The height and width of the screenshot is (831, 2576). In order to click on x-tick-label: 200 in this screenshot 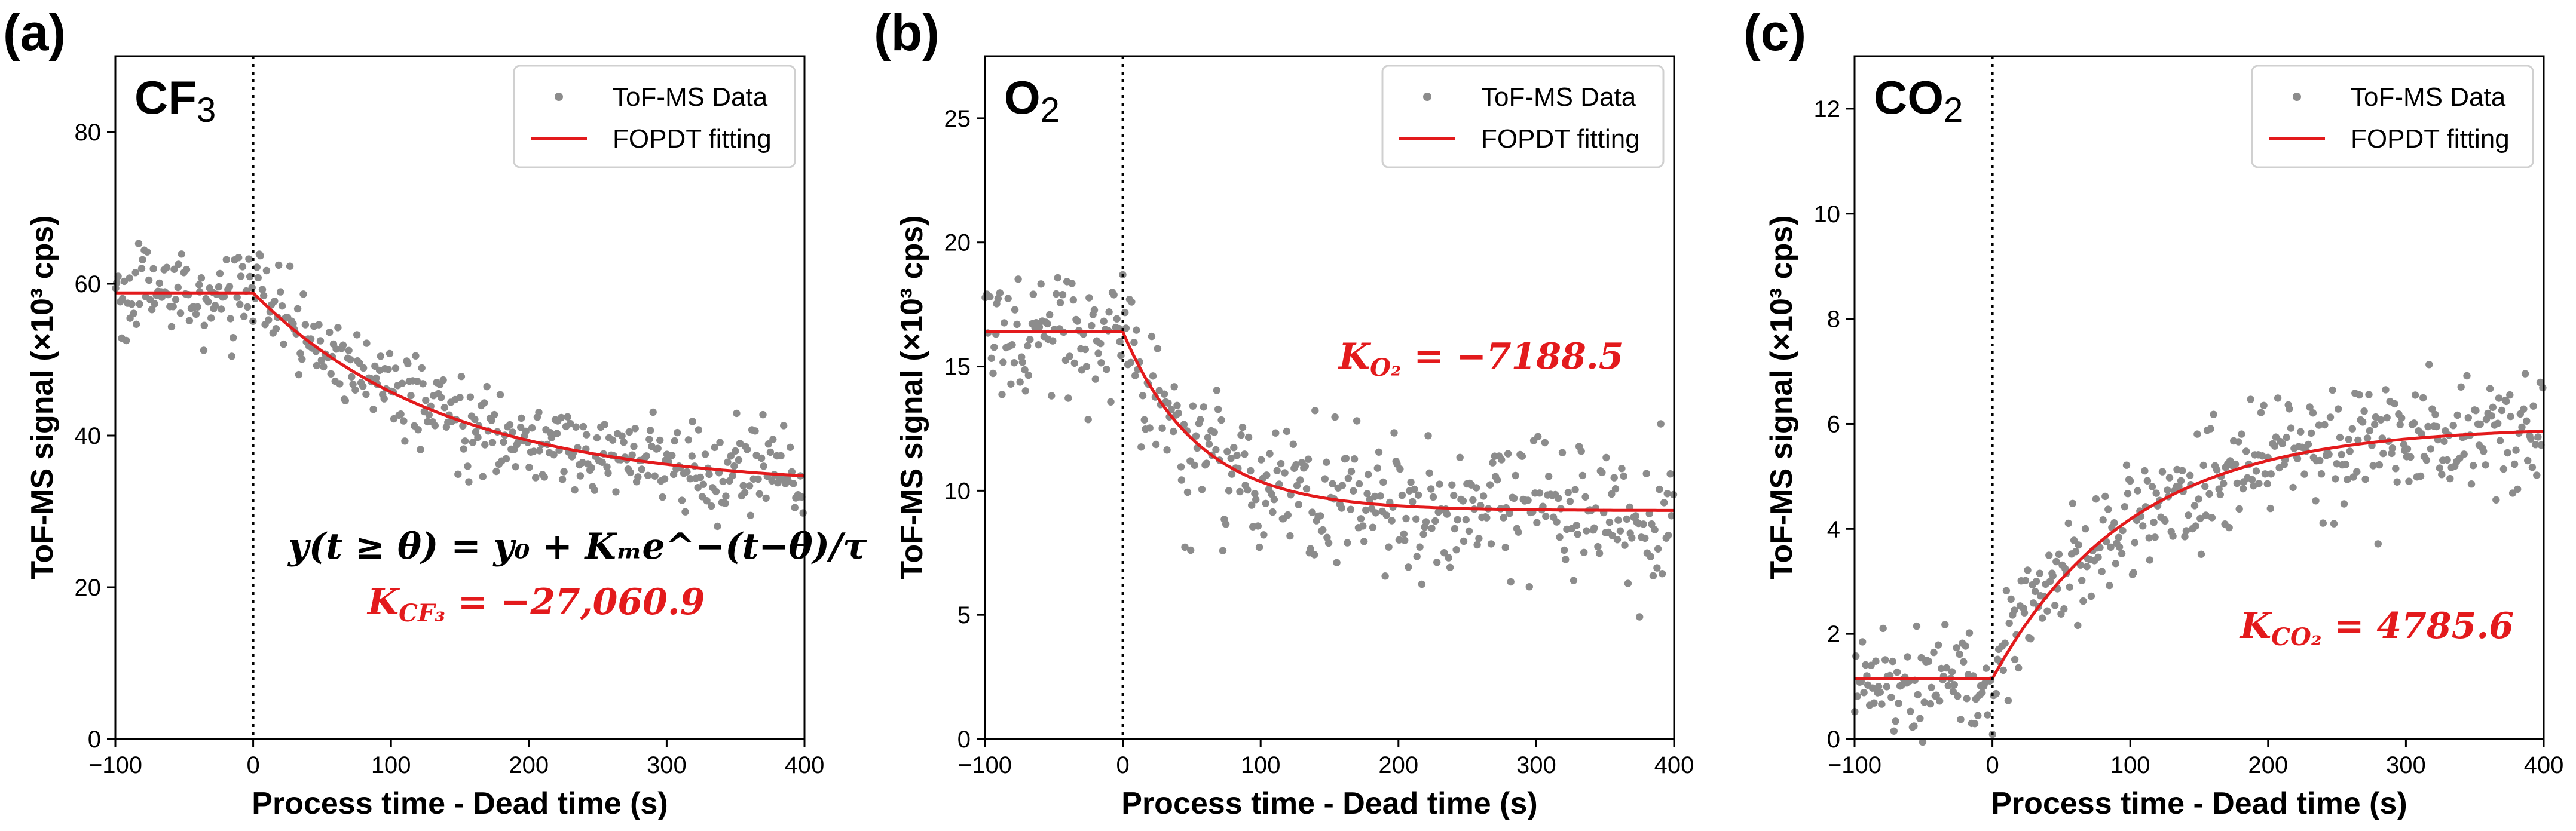, I will do `click(2268, 765)`.